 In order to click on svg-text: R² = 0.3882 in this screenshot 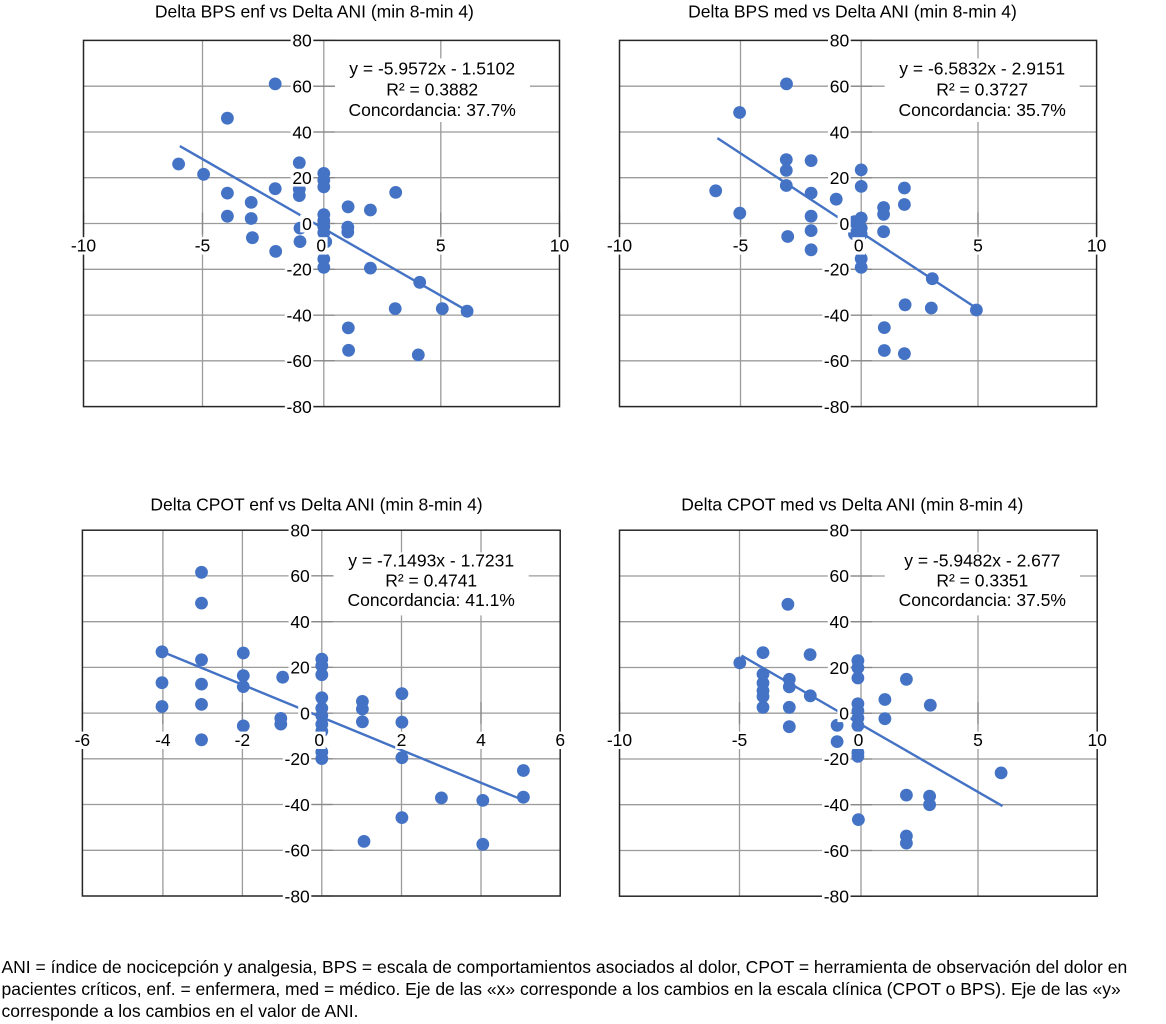, I will do `click(432, 89)`.